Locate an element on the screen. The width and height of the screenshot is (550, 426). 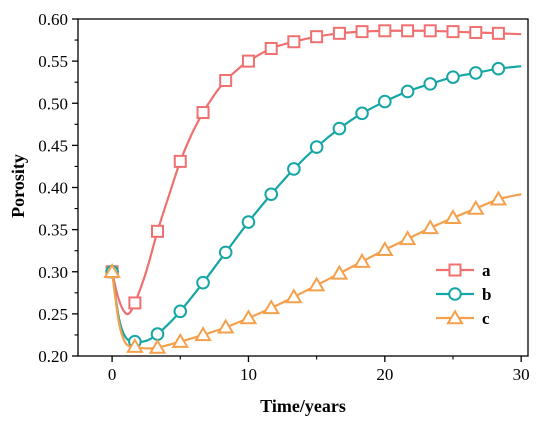
legend-entry-c: c is located at coordinates (463, 318).